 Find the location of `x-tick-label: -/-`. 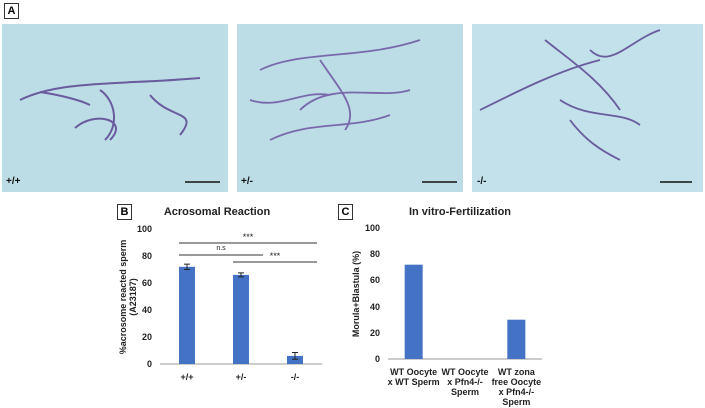

x-tick-label: -/- is located at coordinates (295, 377).